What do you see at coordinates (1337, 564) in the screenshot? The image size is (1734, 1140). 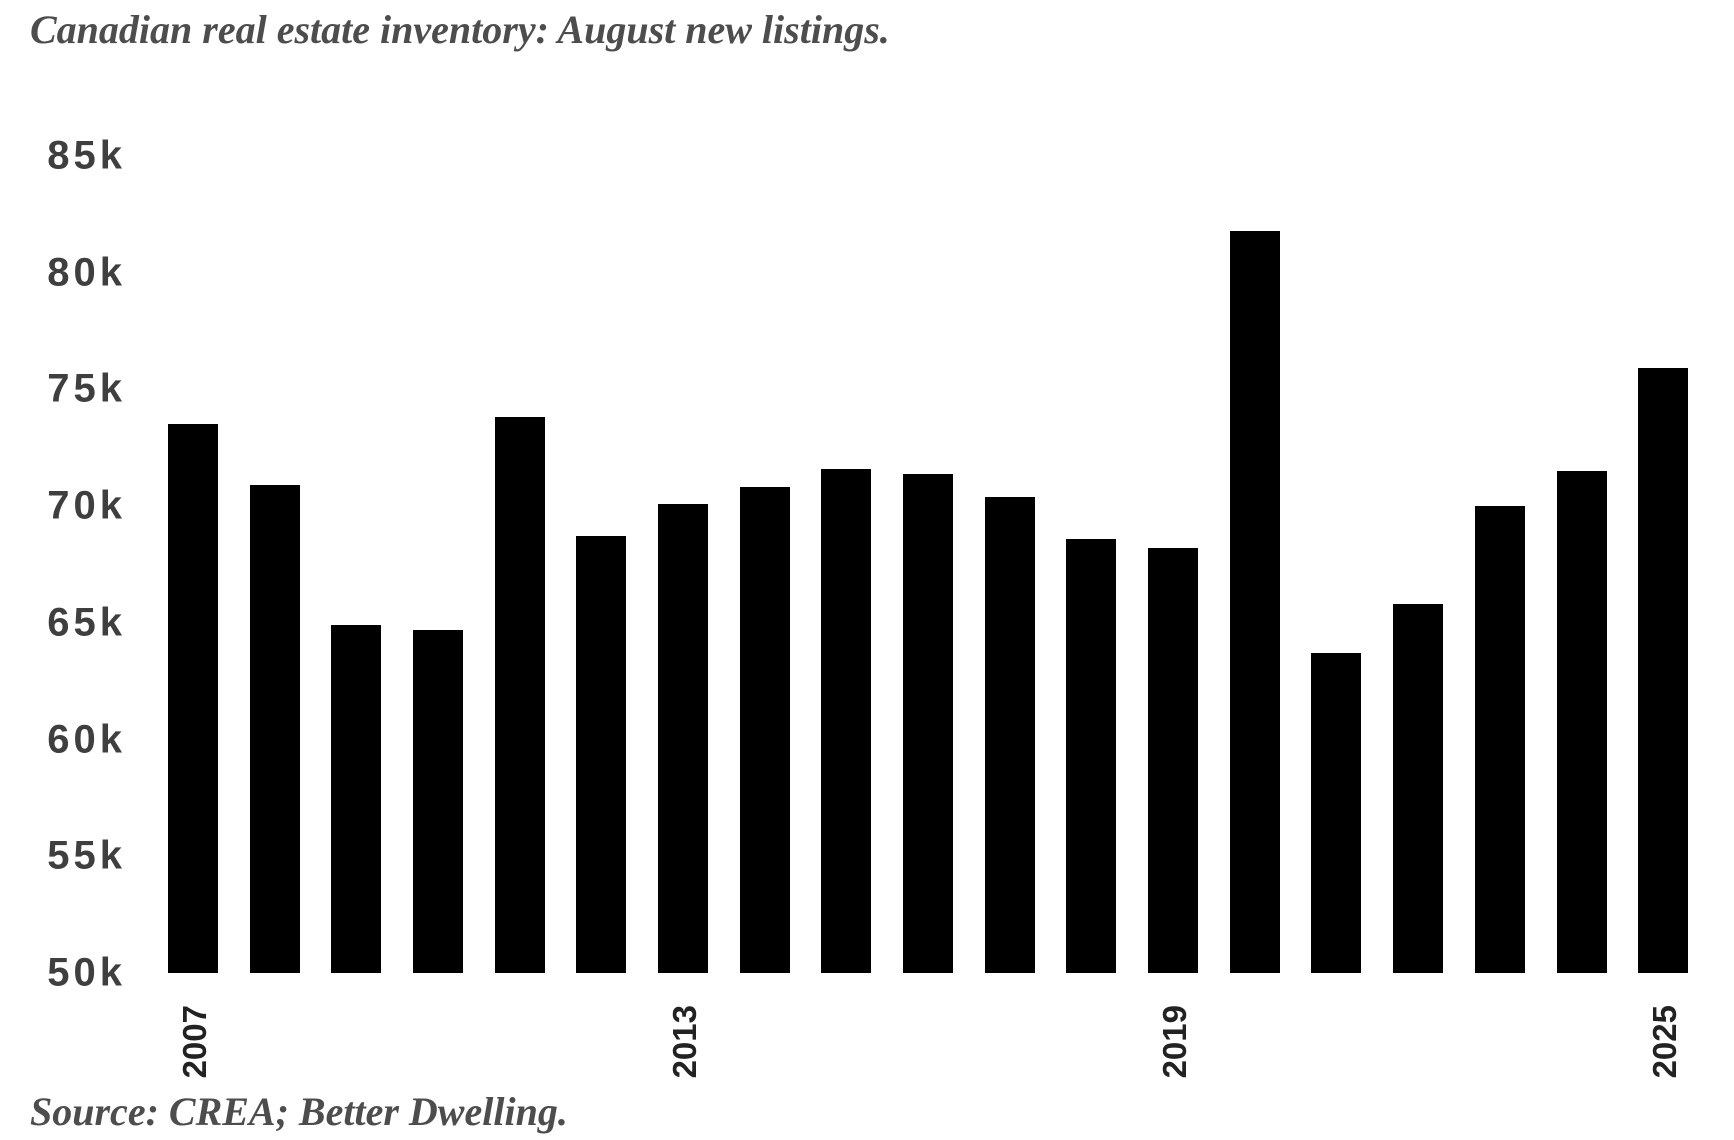 I see `bar-slot-2021` at bounding box center [1337, 564].